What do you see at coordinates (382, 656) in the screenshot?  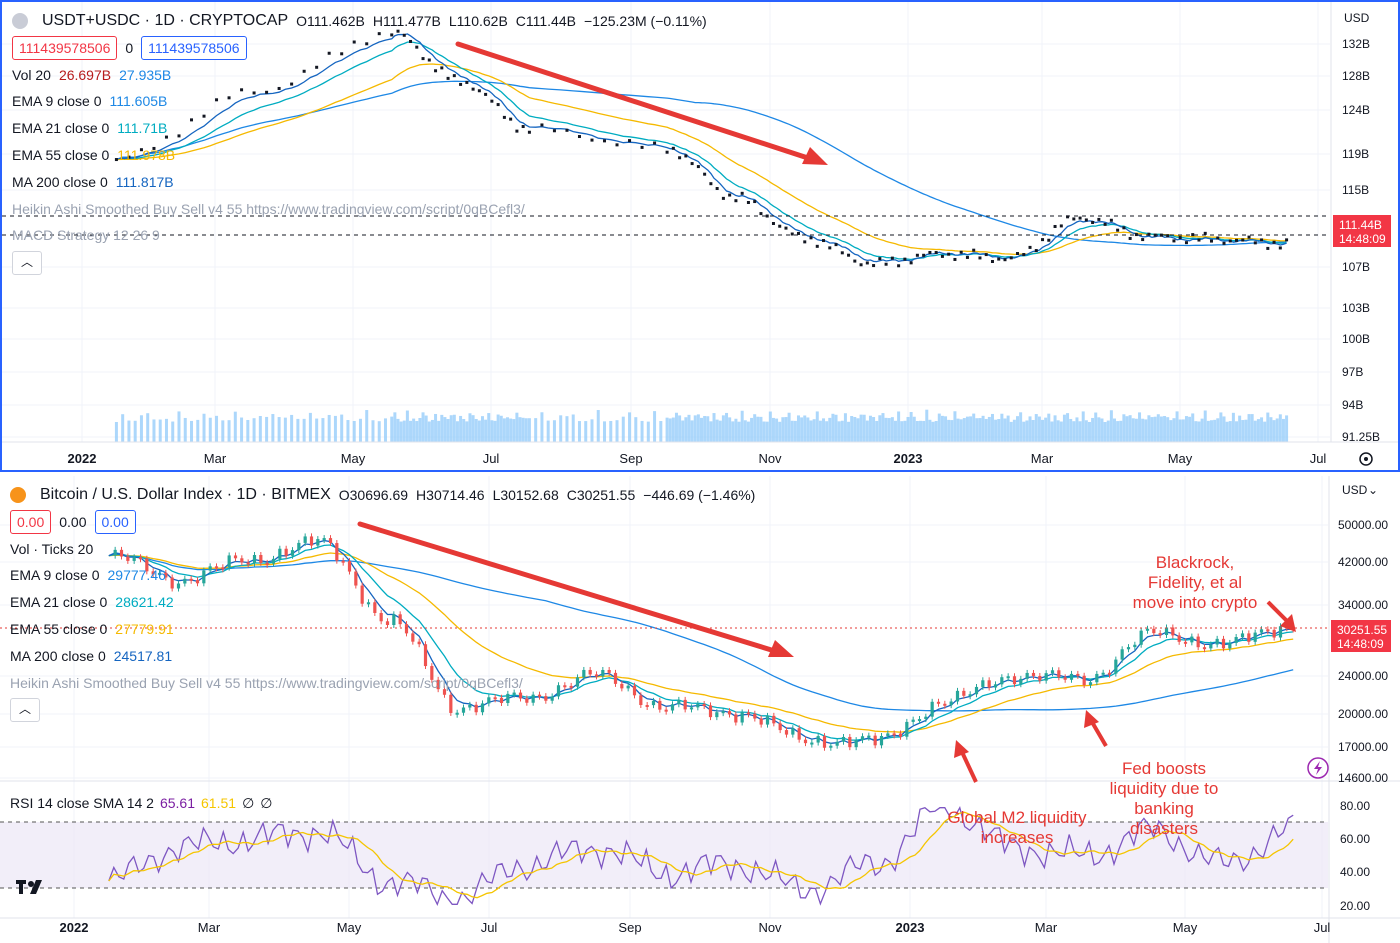 I see `bottom-indicator-row: MA 200 close 0 24517.81` at bounding box center [382, 656].